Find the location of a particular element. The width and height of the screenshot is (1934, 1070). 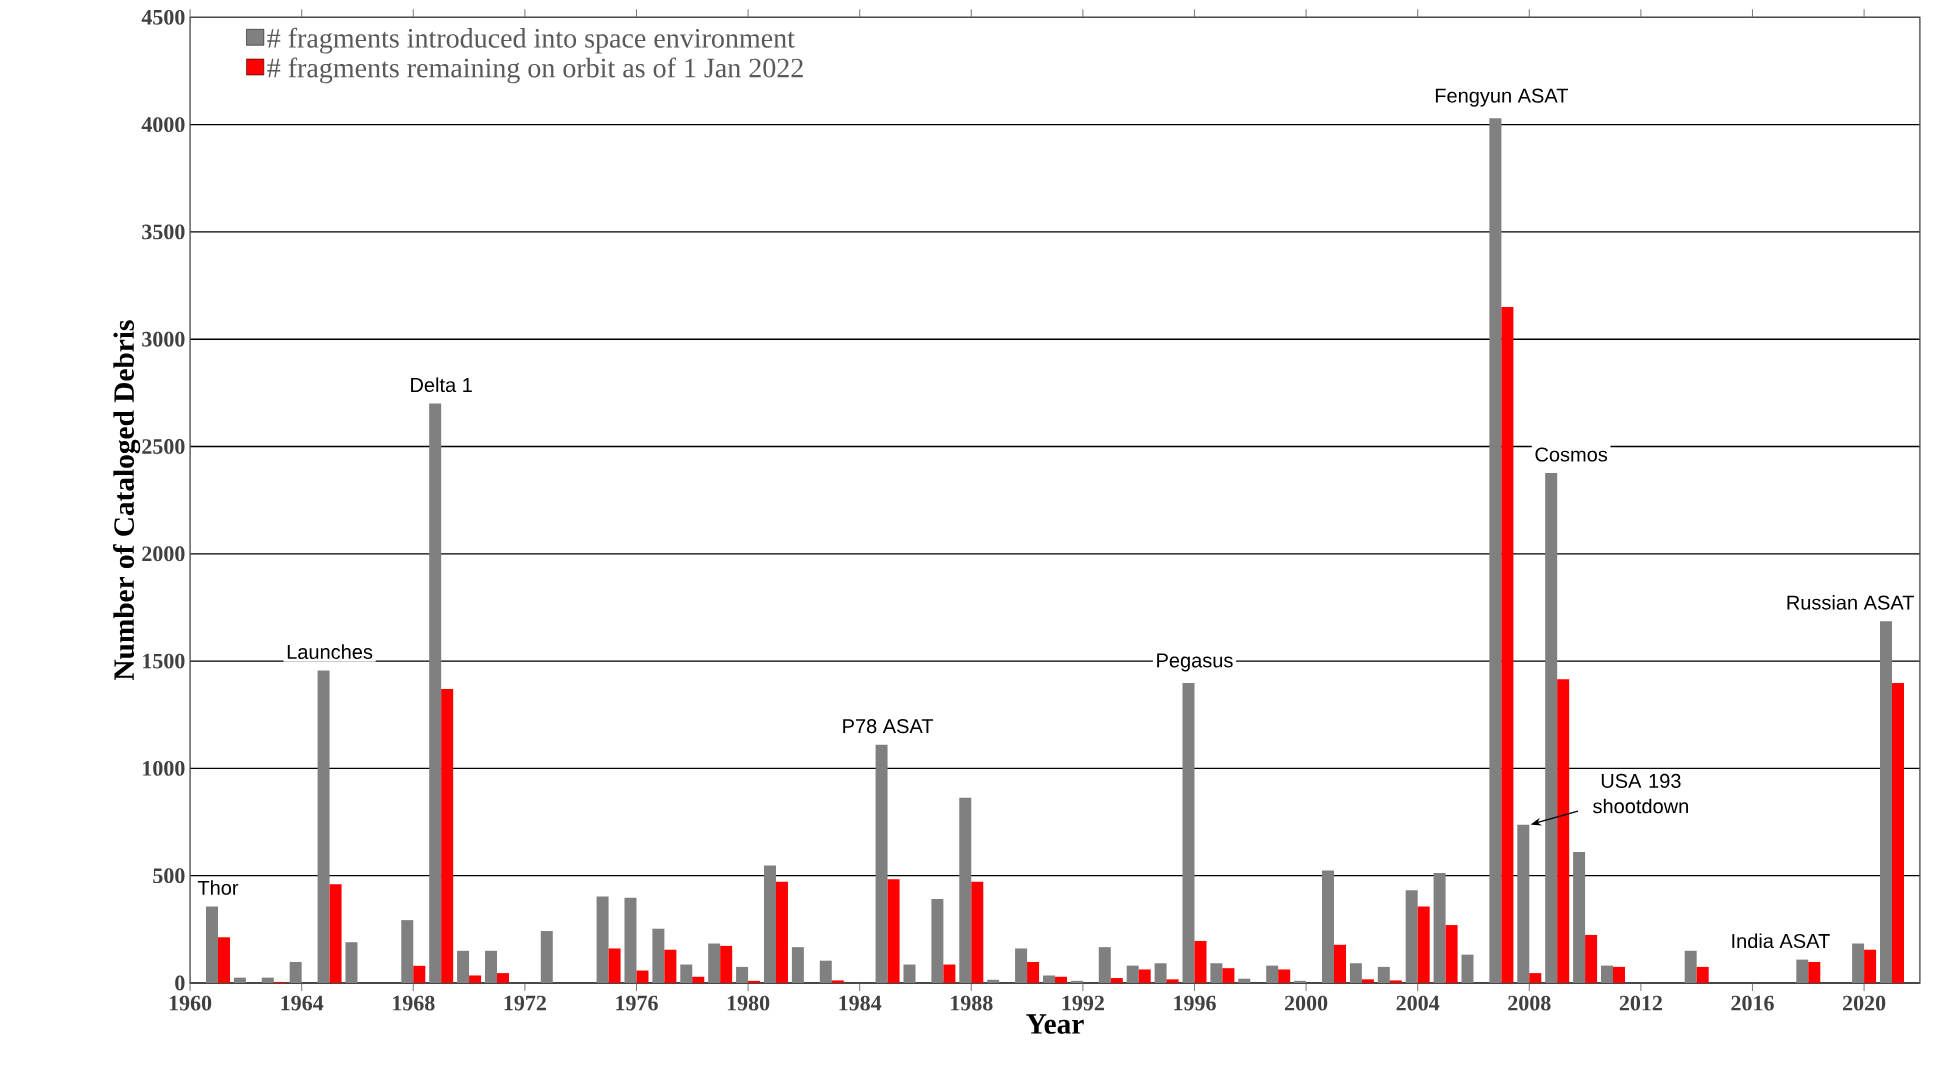

y-tick-label: 4000 is located at coordinates (163, 125).